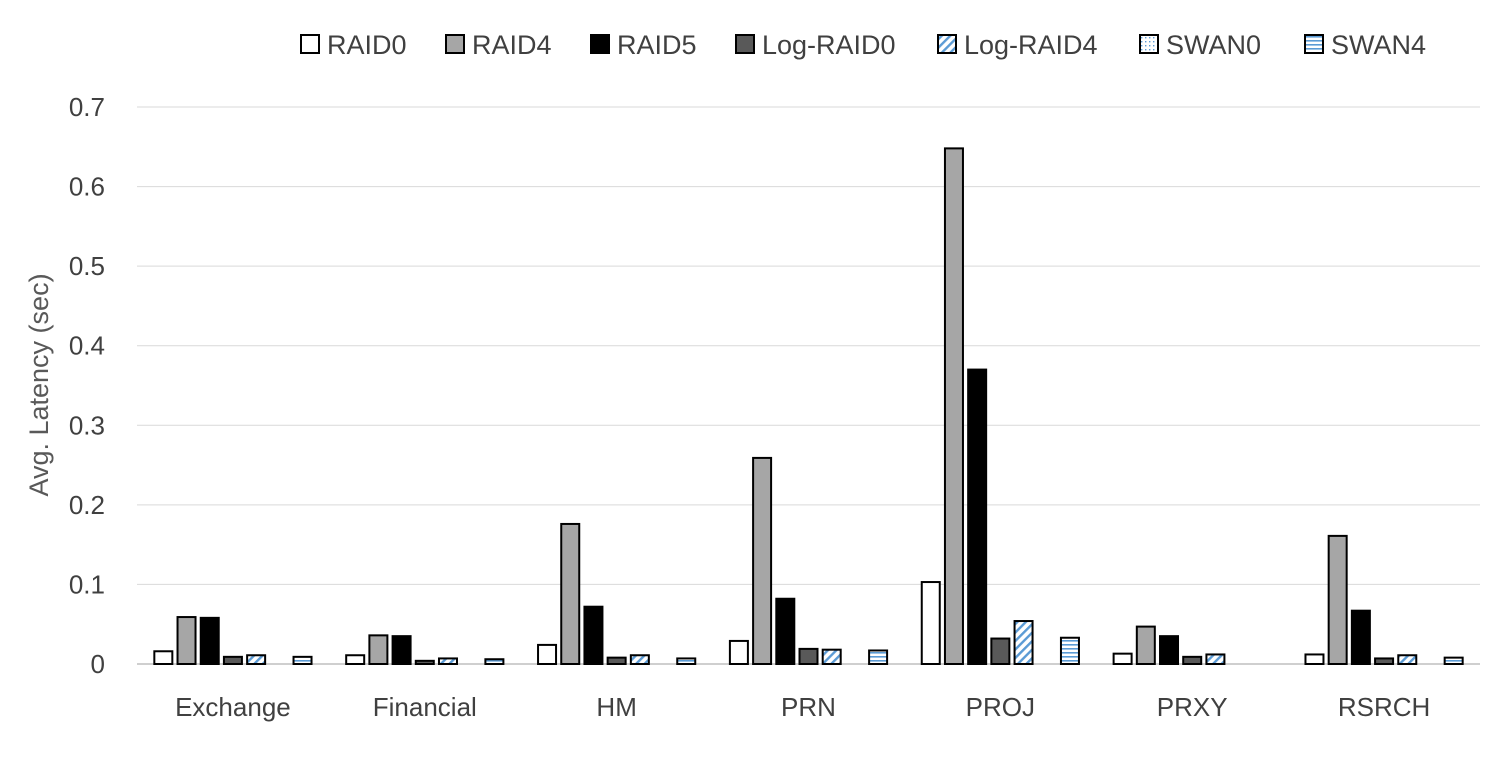  What do you see at coordinates (39, 384) in the screenshot?
I see `y-axis-title: Avg. Latency (sec)` at bounding box center [39, 384].